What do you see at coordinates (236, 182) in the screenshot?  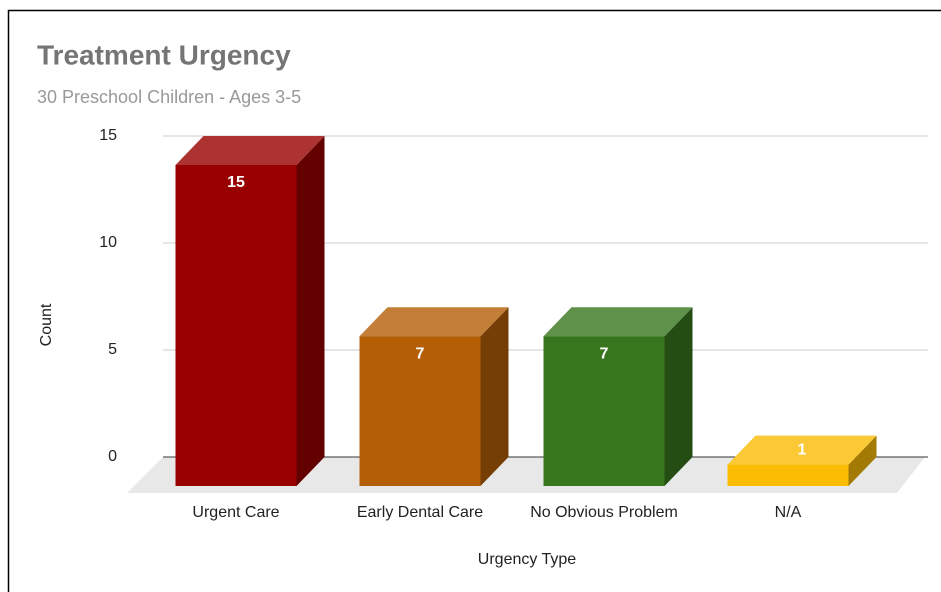 I see `value-label: 15` at bounding box center [236, 182].